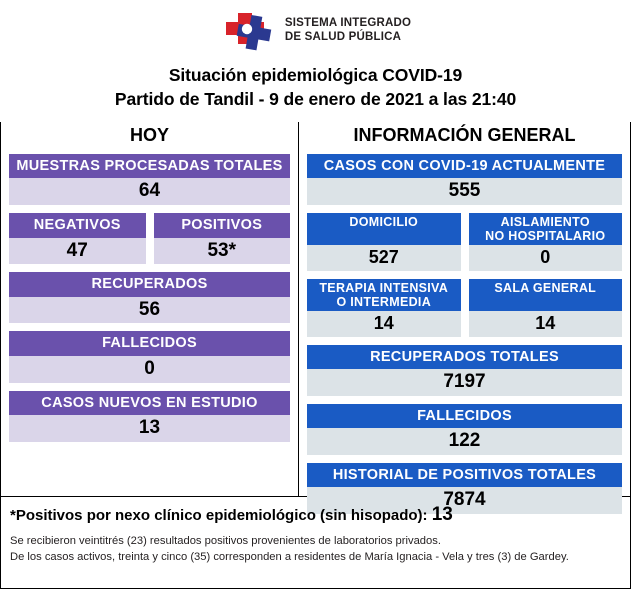  Describe the element at coordinates (384, 222) in the screenshot. I see `card-label-line1: DOMICILIO` at that location.